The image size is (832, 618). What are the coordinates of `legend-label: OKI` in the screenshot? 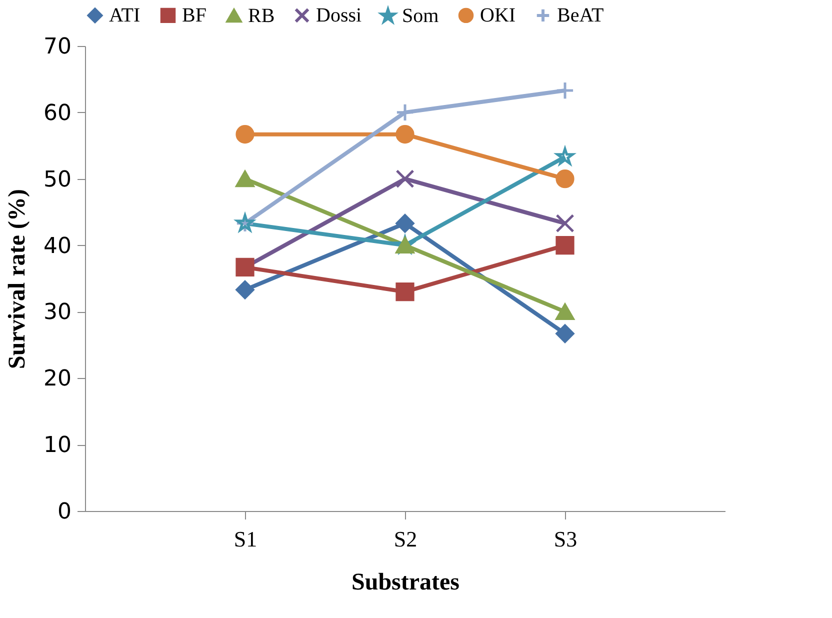 It's located at (498, 15).